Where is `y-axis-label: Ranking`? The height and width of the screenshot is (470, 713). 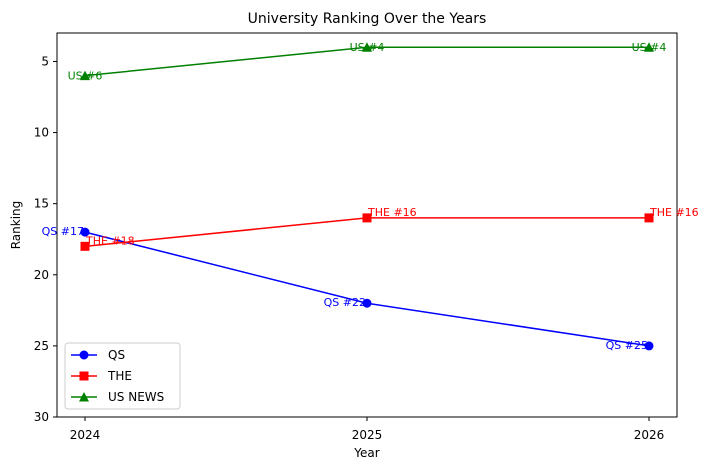 y-axis-label: Ranking is located at coordinates (16, 225).